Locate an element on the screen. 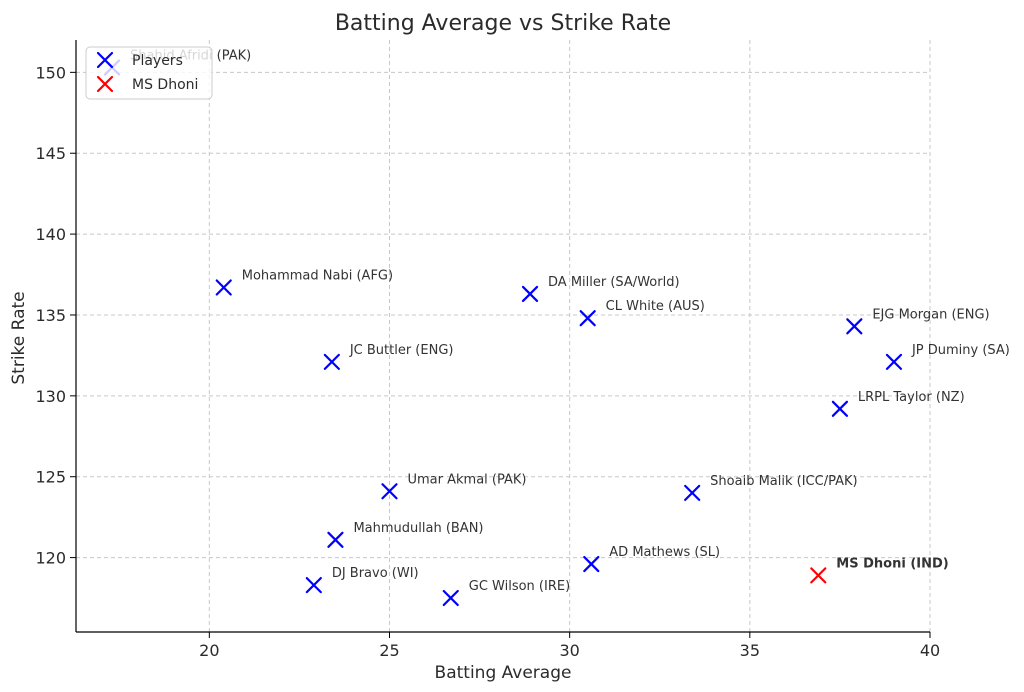 The height and width of the screenshot is (692, 1024). legend-label: MS Dhoni is located at coordinates (165, 85).